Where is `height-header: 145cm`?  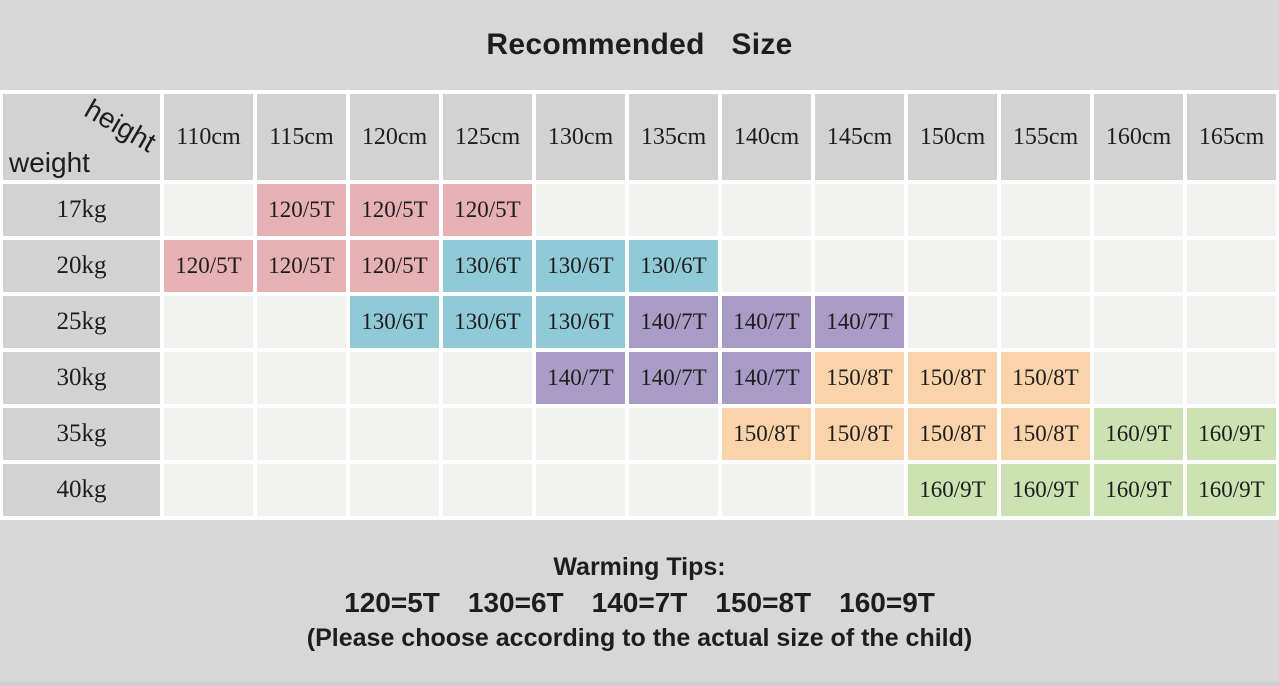
height-header: 145cm is located at coordinates (859, 137).